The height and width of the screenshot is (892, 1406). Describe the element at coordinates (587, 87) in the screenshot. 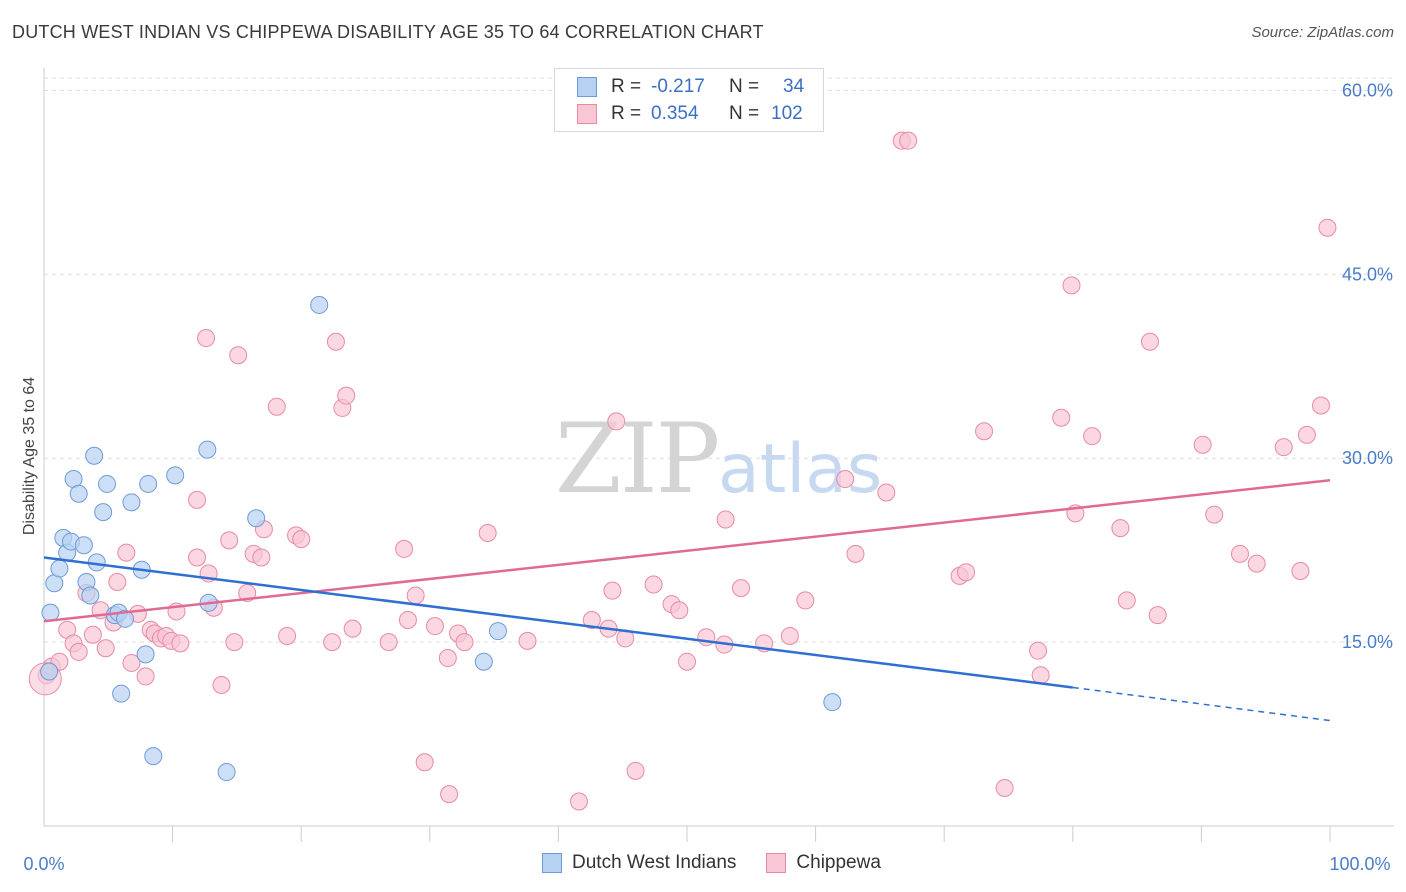

I see `legend-swatch-blue` at that location.